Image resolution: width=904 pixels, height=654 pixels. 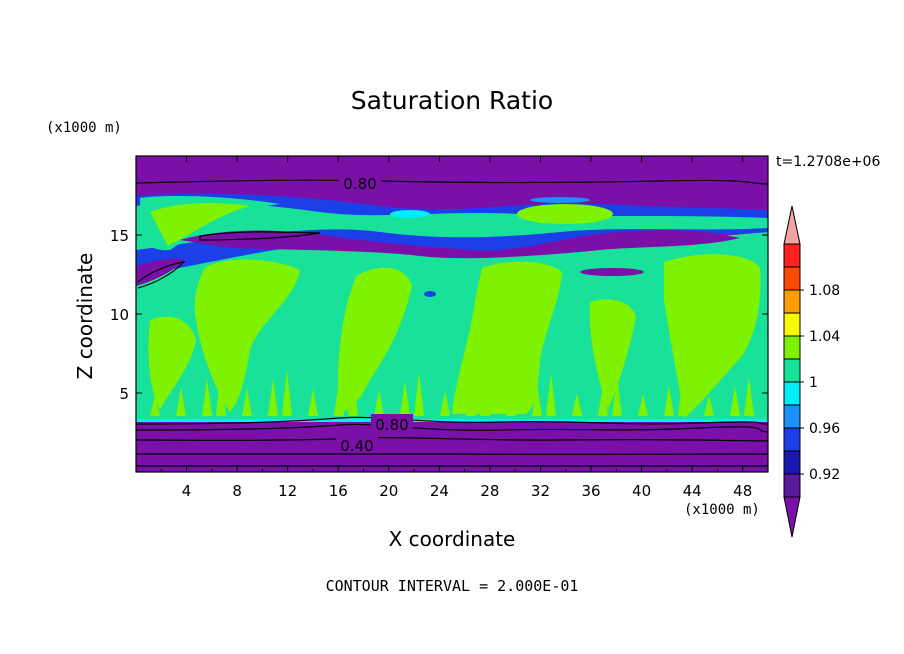 What do you see at coordinates (560, 200) in the screenshot?
I see `region-upper-sky` at bounding box center [560, 200].